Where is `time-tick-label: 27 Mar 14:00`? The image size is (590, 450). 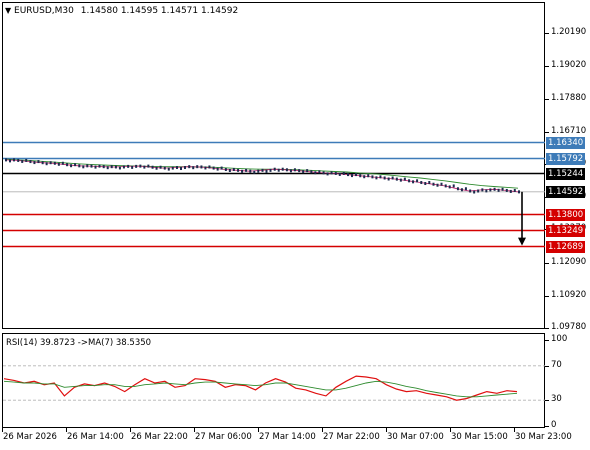 time-tick-label: 27 Mar 14:00 is located at coordinates (287, 437).